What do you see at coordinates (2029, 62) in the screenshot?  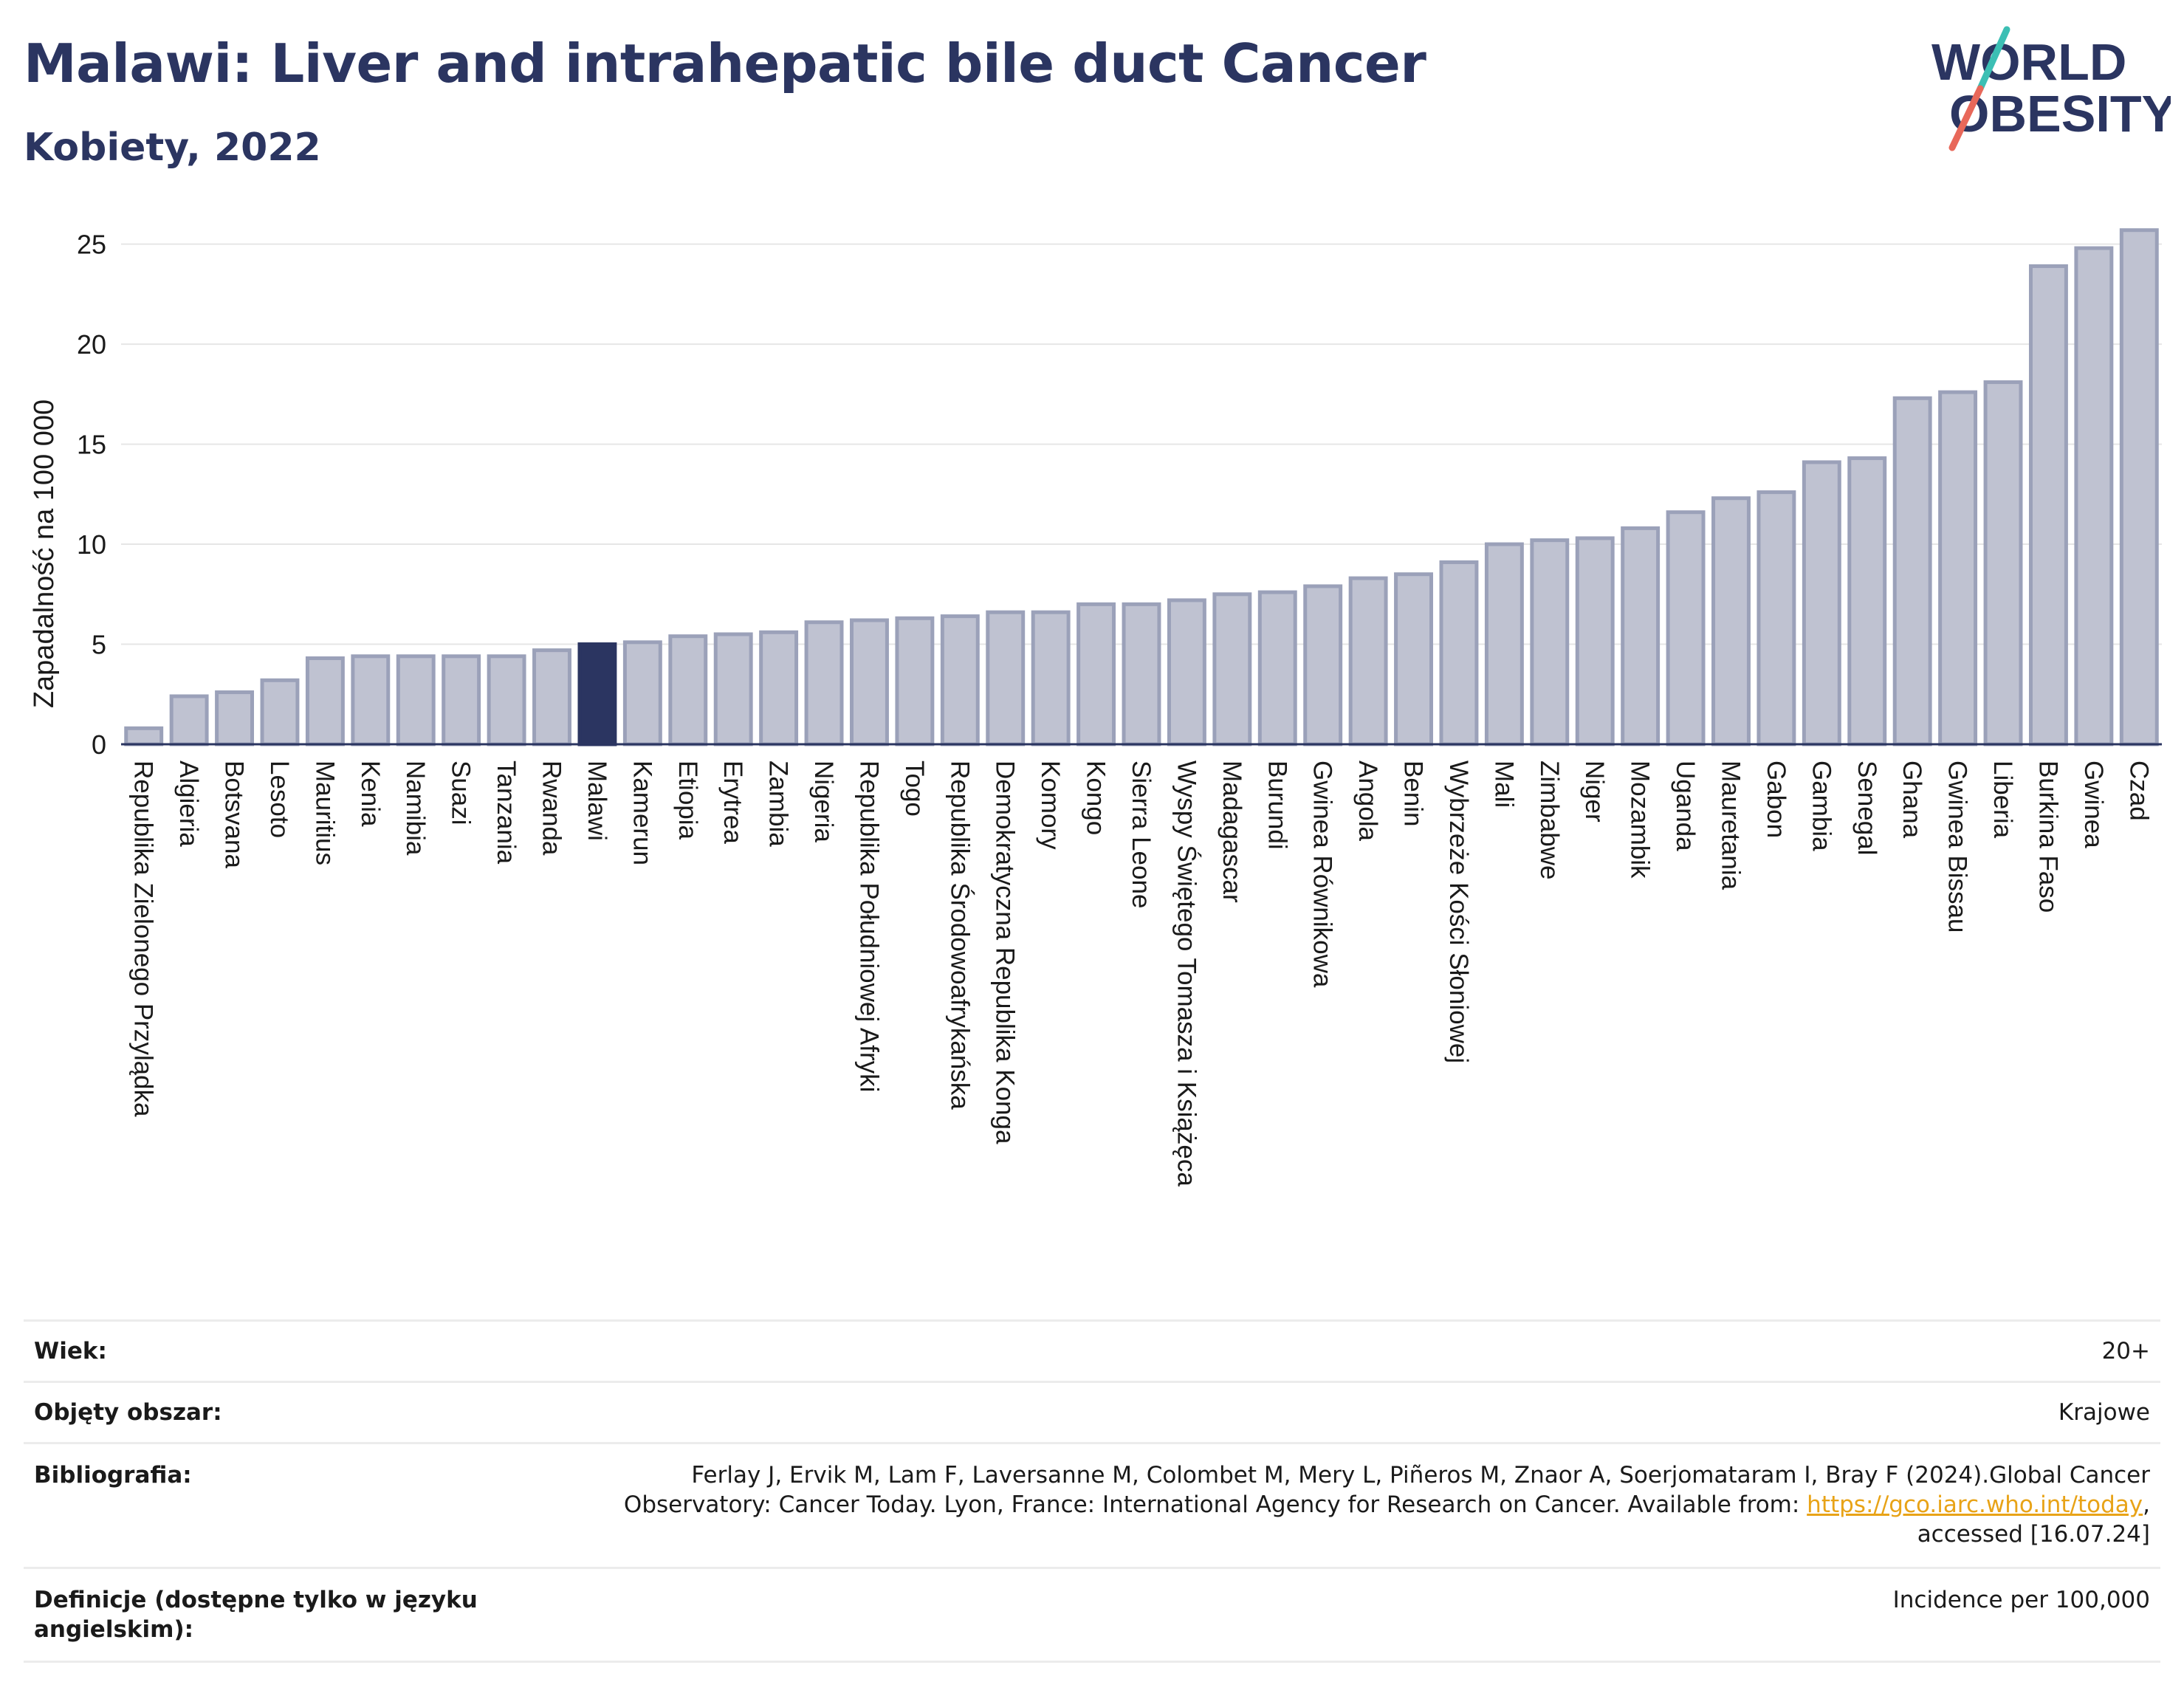 I see `logo-line1: WORLD` at bounding box center [2029, 62].